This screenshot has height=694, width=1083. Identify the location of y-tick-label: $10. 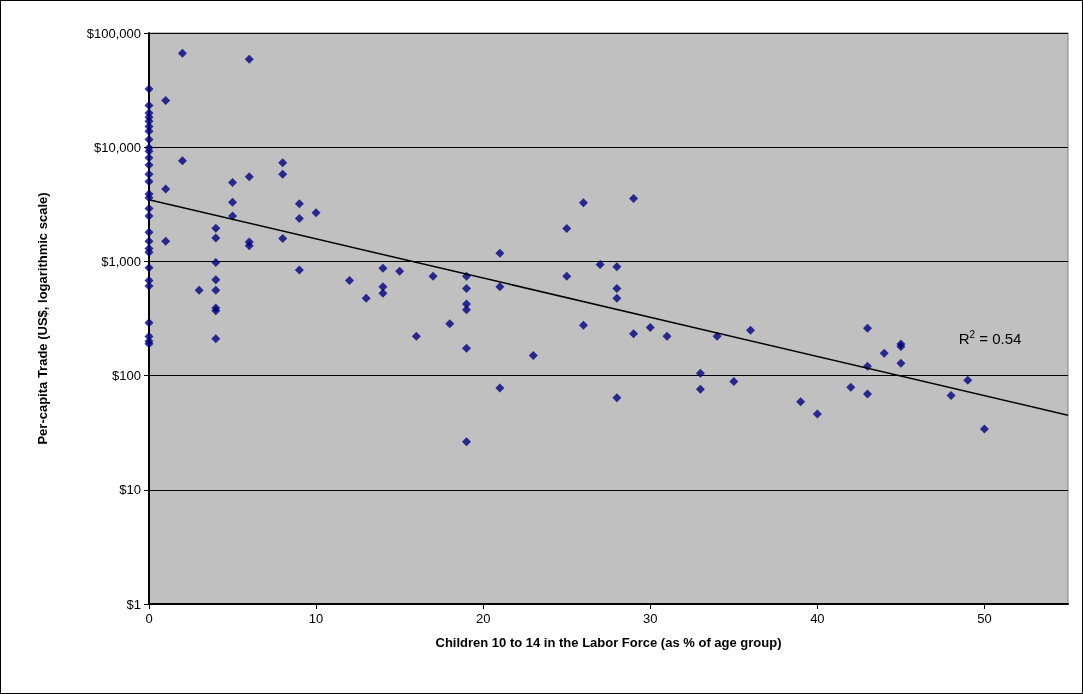
(130, 490).